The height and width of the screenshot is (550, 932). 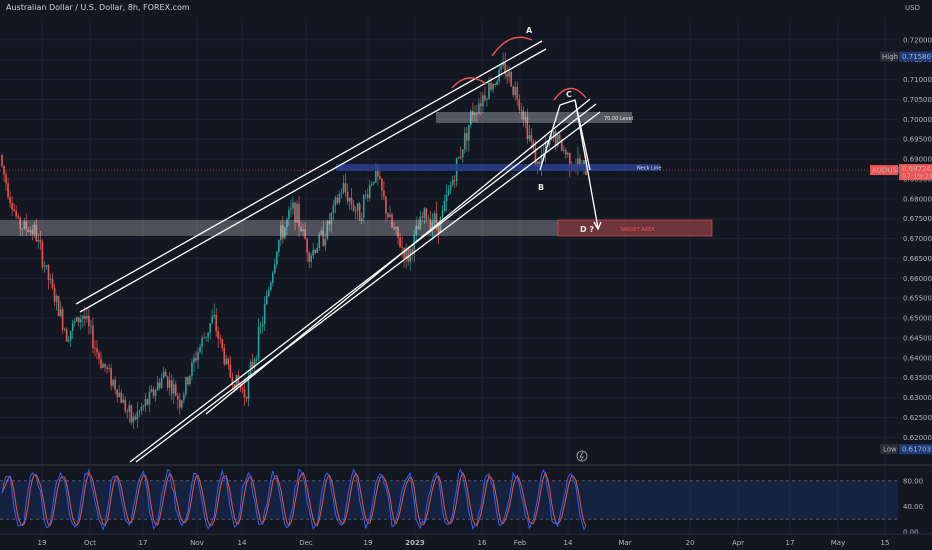 What do you see at coordinates (582, 456) in the screenshot?
I see `lightning-icon` at bounding box center [582, 456].